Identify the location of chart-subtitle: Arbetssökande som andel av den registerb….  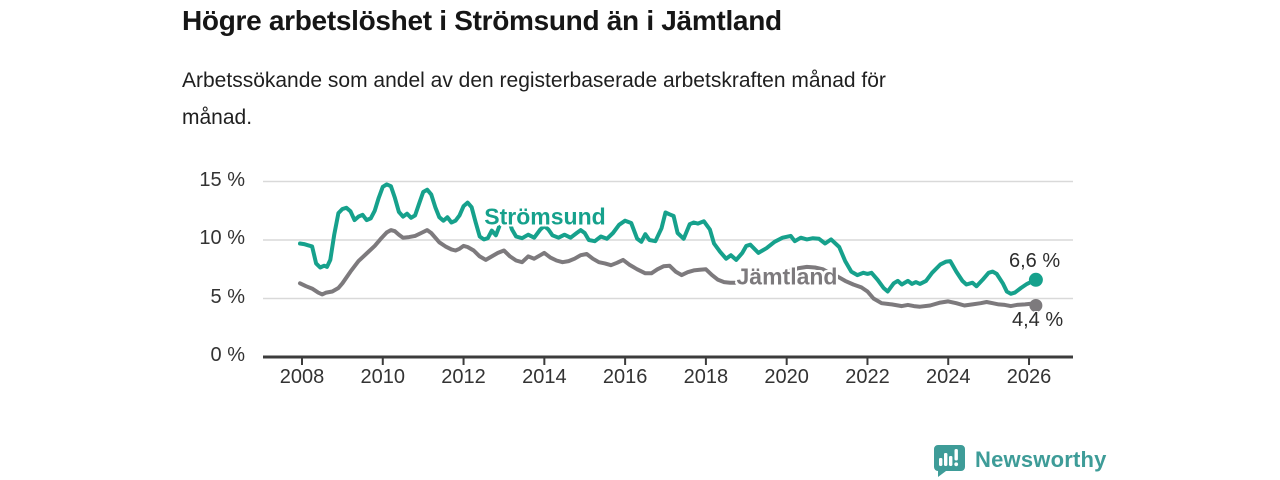
(534, 99).